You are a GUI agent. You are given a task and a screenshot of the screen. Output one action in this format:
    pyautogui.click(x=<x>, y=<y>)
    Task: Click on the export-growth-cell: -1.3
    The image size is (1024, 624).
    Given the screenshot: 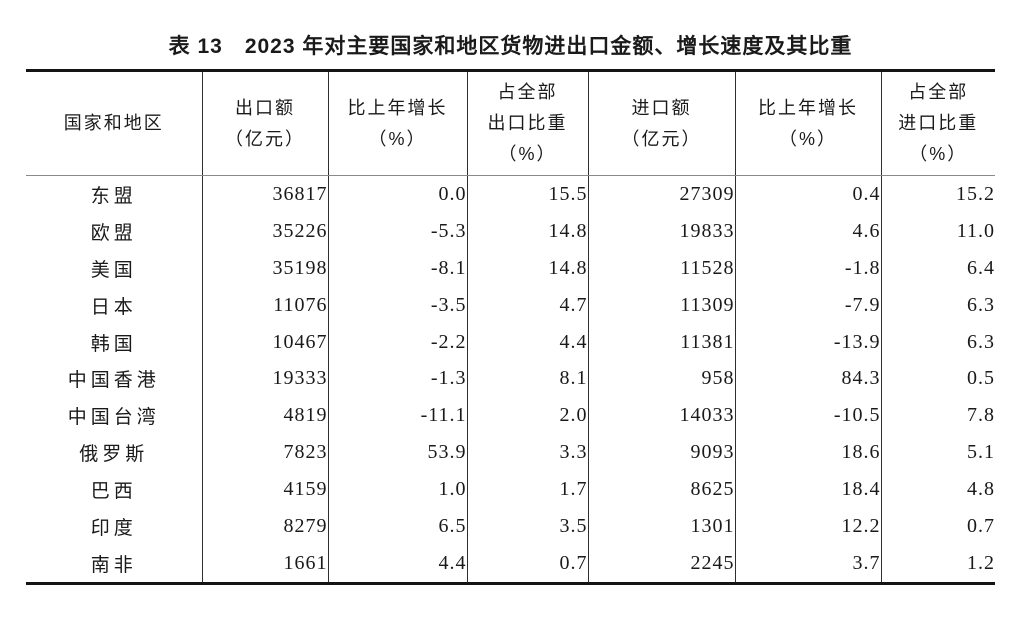 What is the action you would take?
    pyautogui.click(x=397, y=379)
    